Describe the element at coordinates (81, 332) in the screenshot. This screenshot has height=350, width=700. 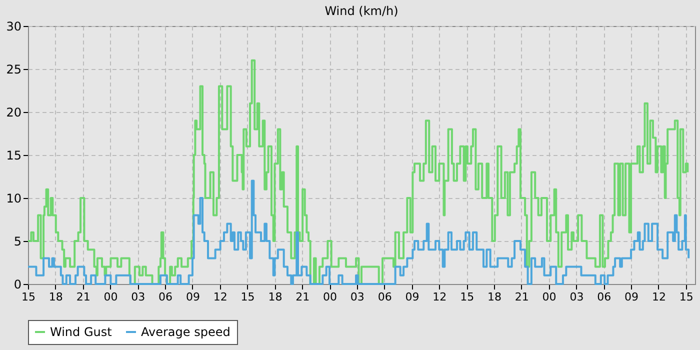
I see `legend-label: Wind Gust` at that location.